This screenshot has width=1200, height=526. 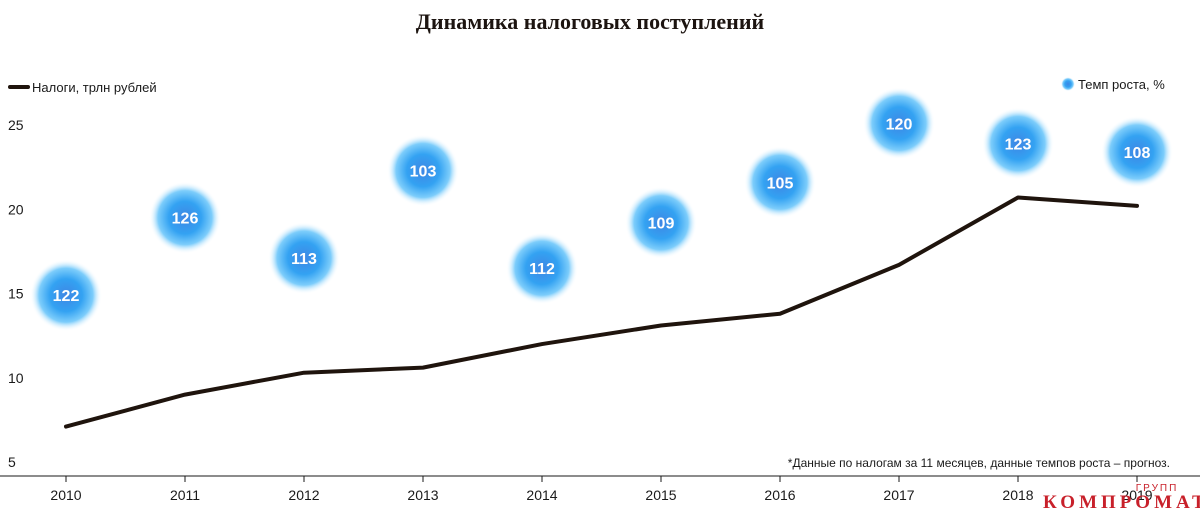 I want to click on x-axis: 2010 2011 2012 2013 2014 2015 2016 2017 2018 2019, so click(x=600, y=489).